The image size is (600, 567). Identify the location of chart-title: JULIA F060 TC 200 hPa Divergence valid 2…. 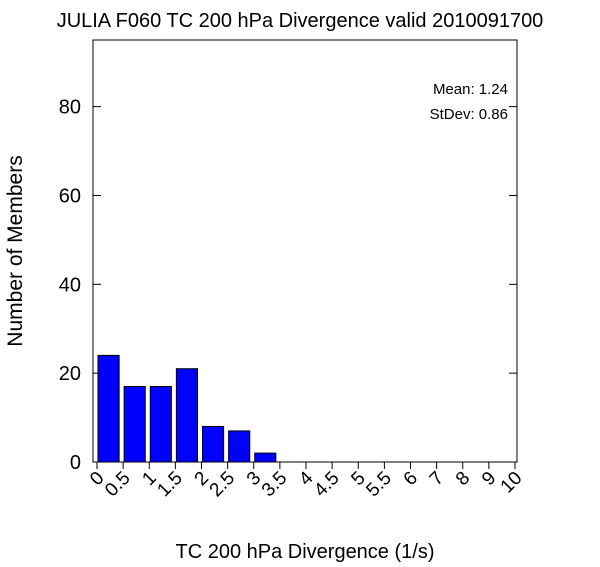
(300, 21).